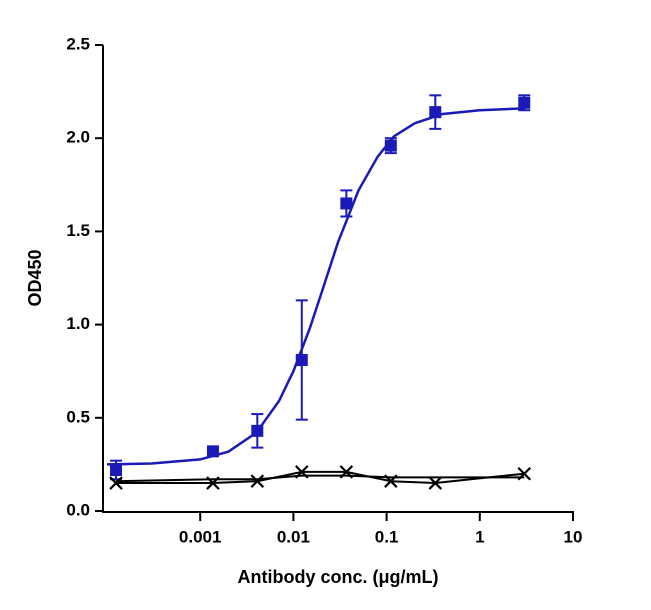 The height and width of the screenshot is (610, 651). Describe the element at coordinates (78, 230) in the screenshot. I see `y-tick-label: 1.5` at that location.